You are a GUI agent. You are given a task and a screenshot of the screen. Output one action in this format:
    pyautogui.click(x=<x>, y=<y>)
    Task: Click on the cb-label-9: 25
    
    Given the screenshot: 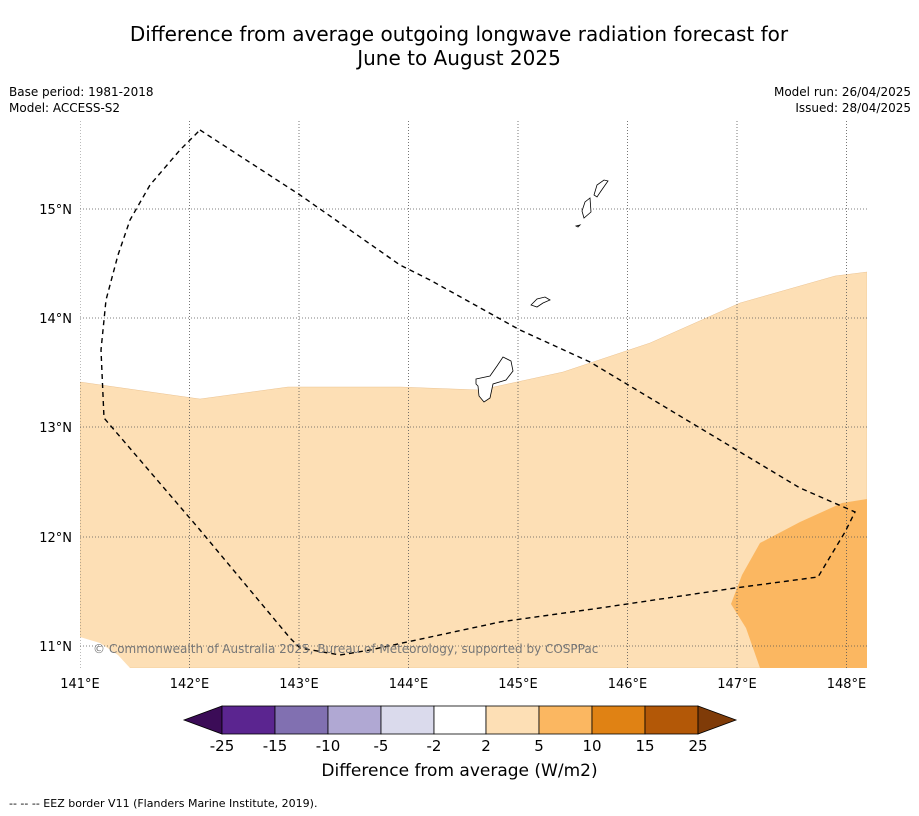 What is the action you would take?
    pyautogui.click(x=697, y=746)
    